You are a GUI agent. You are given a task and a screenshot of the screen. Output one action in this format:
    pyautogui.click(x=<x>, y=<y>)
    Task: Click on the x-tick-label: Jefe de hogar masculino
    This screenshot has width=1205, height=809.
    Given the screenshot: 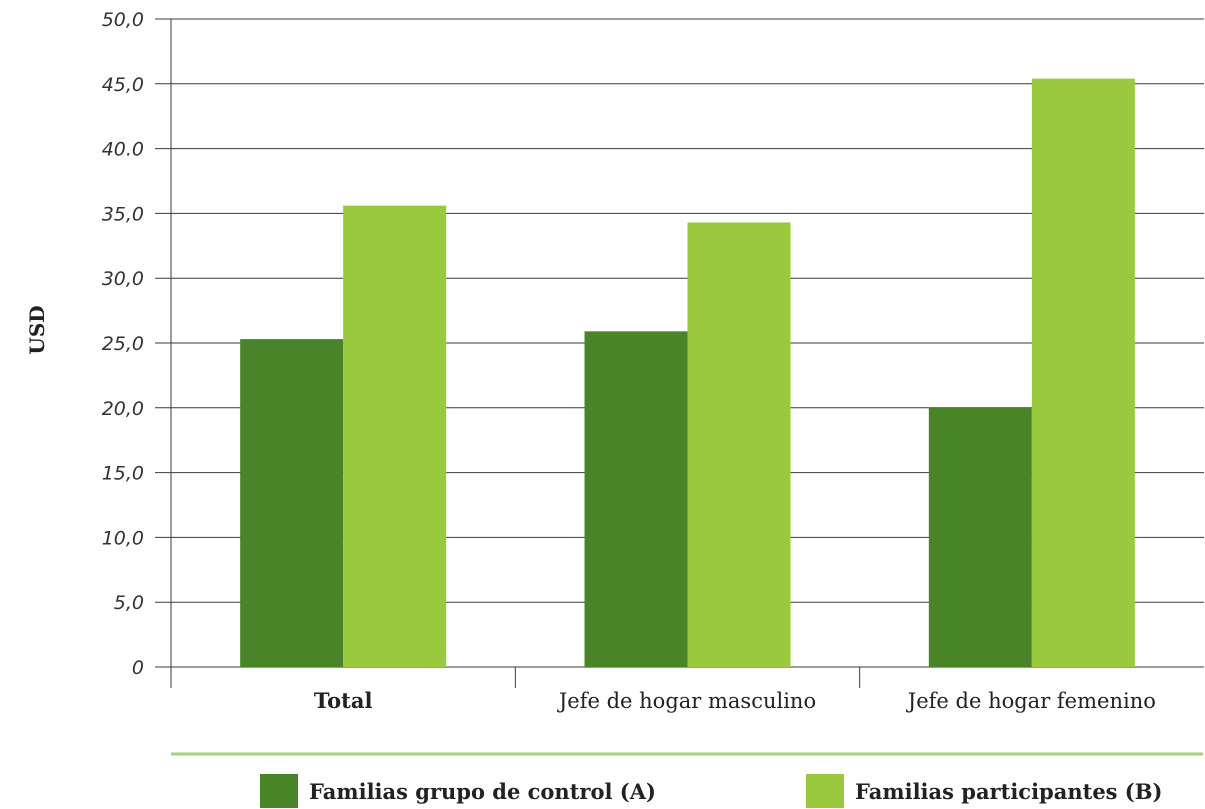 What is the action you would take?
    pyautogui.click(x=686, y=701)
    